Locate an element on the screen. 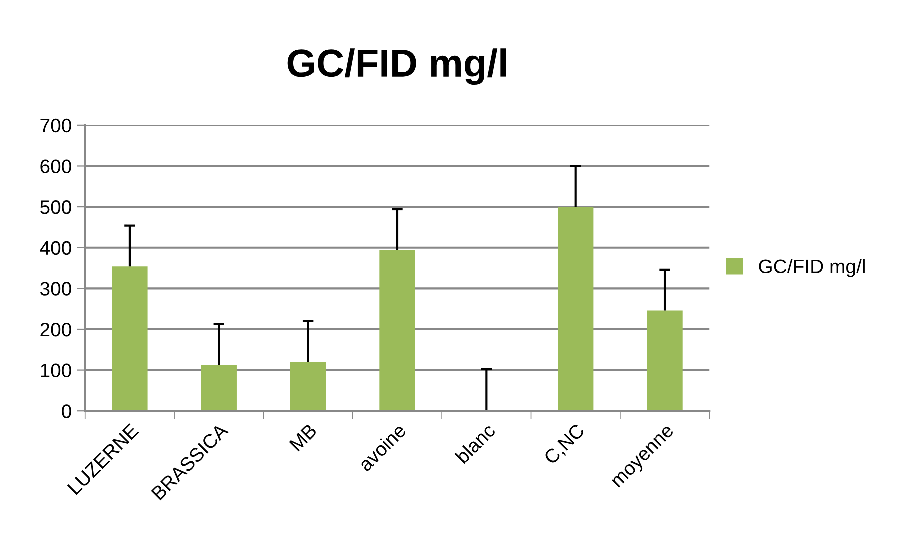  x-tick-label: MB is located at coordinates (303, 437).